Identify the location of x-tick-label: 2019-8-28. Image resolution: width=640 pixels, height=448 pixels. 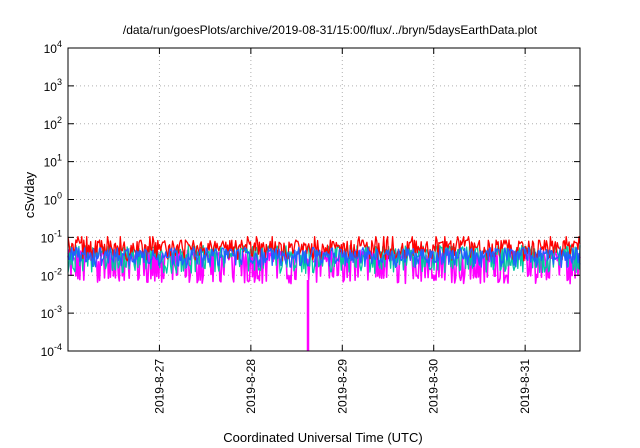
(251, 386).